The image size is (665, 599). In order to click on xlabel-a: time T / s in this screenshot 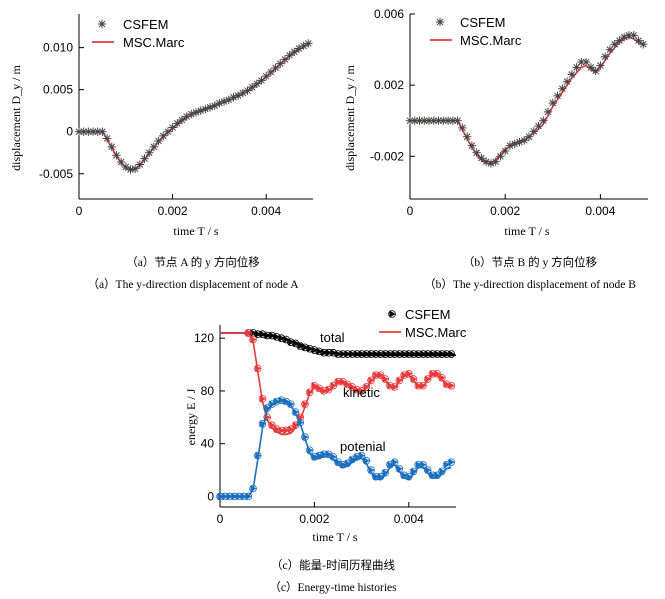, I will do `click(196, 231)`.